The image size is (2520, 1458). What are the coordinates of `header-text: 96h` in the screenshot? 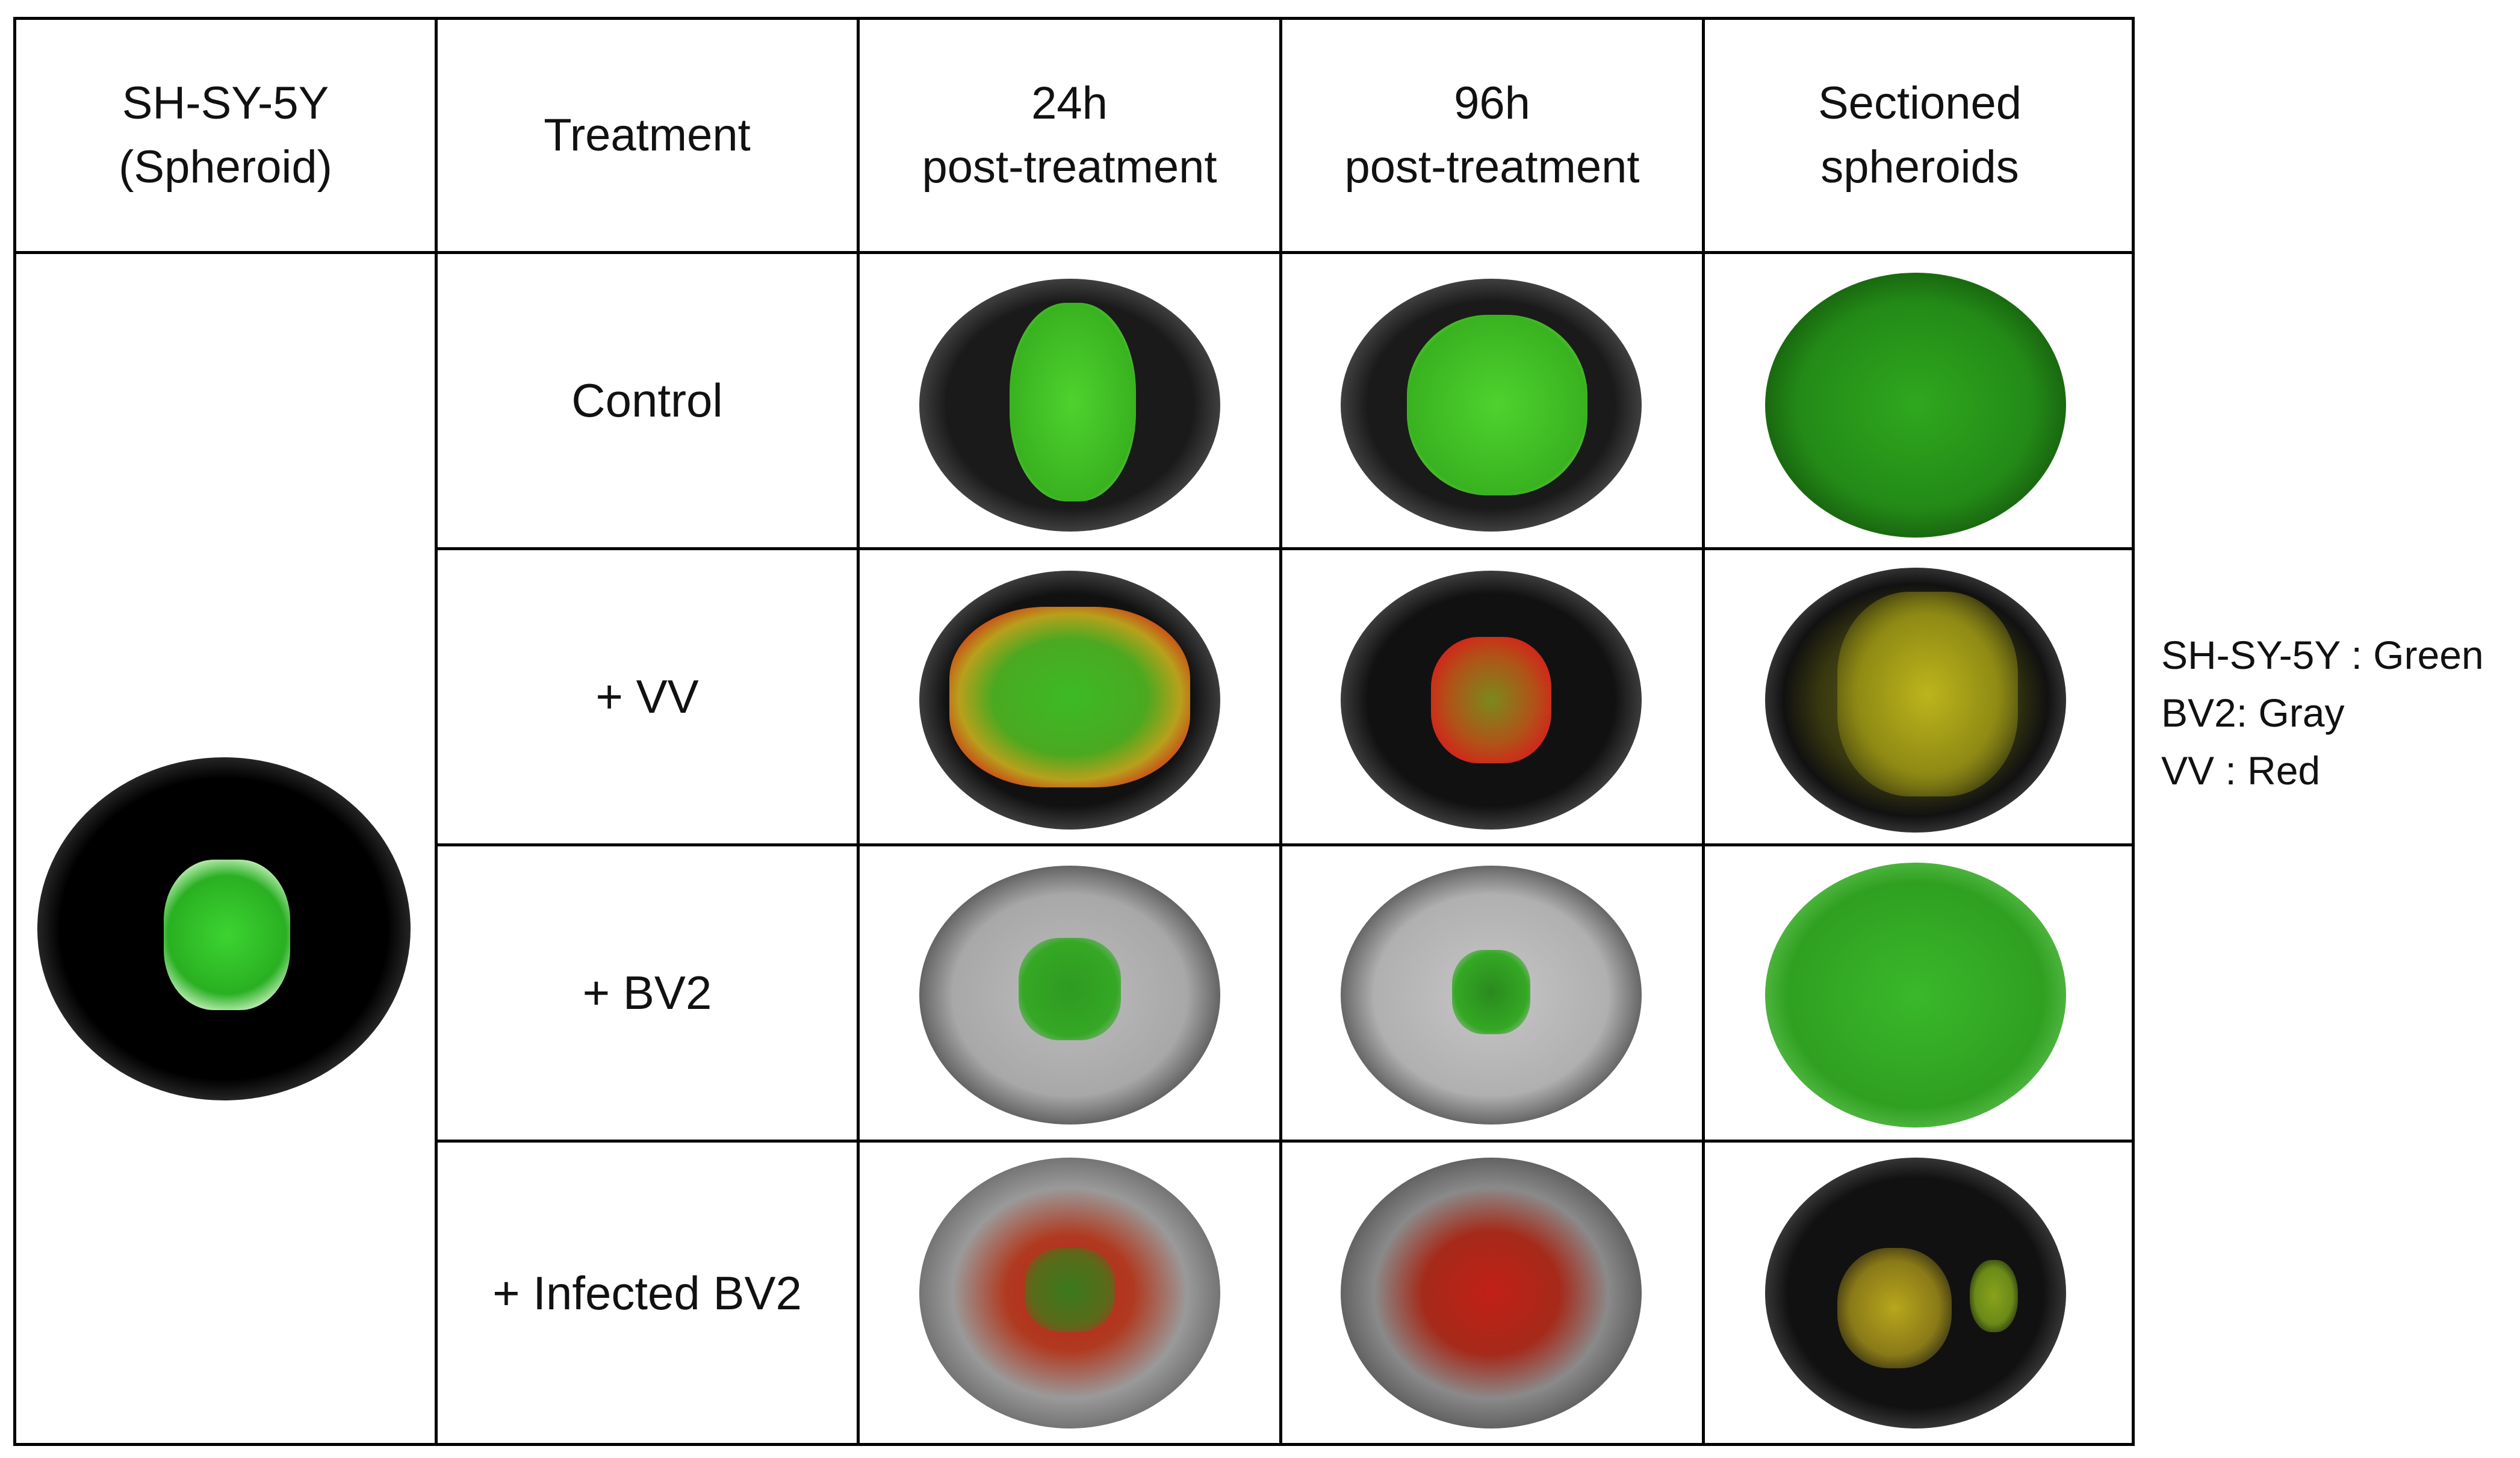 It's located at (1492, 103).